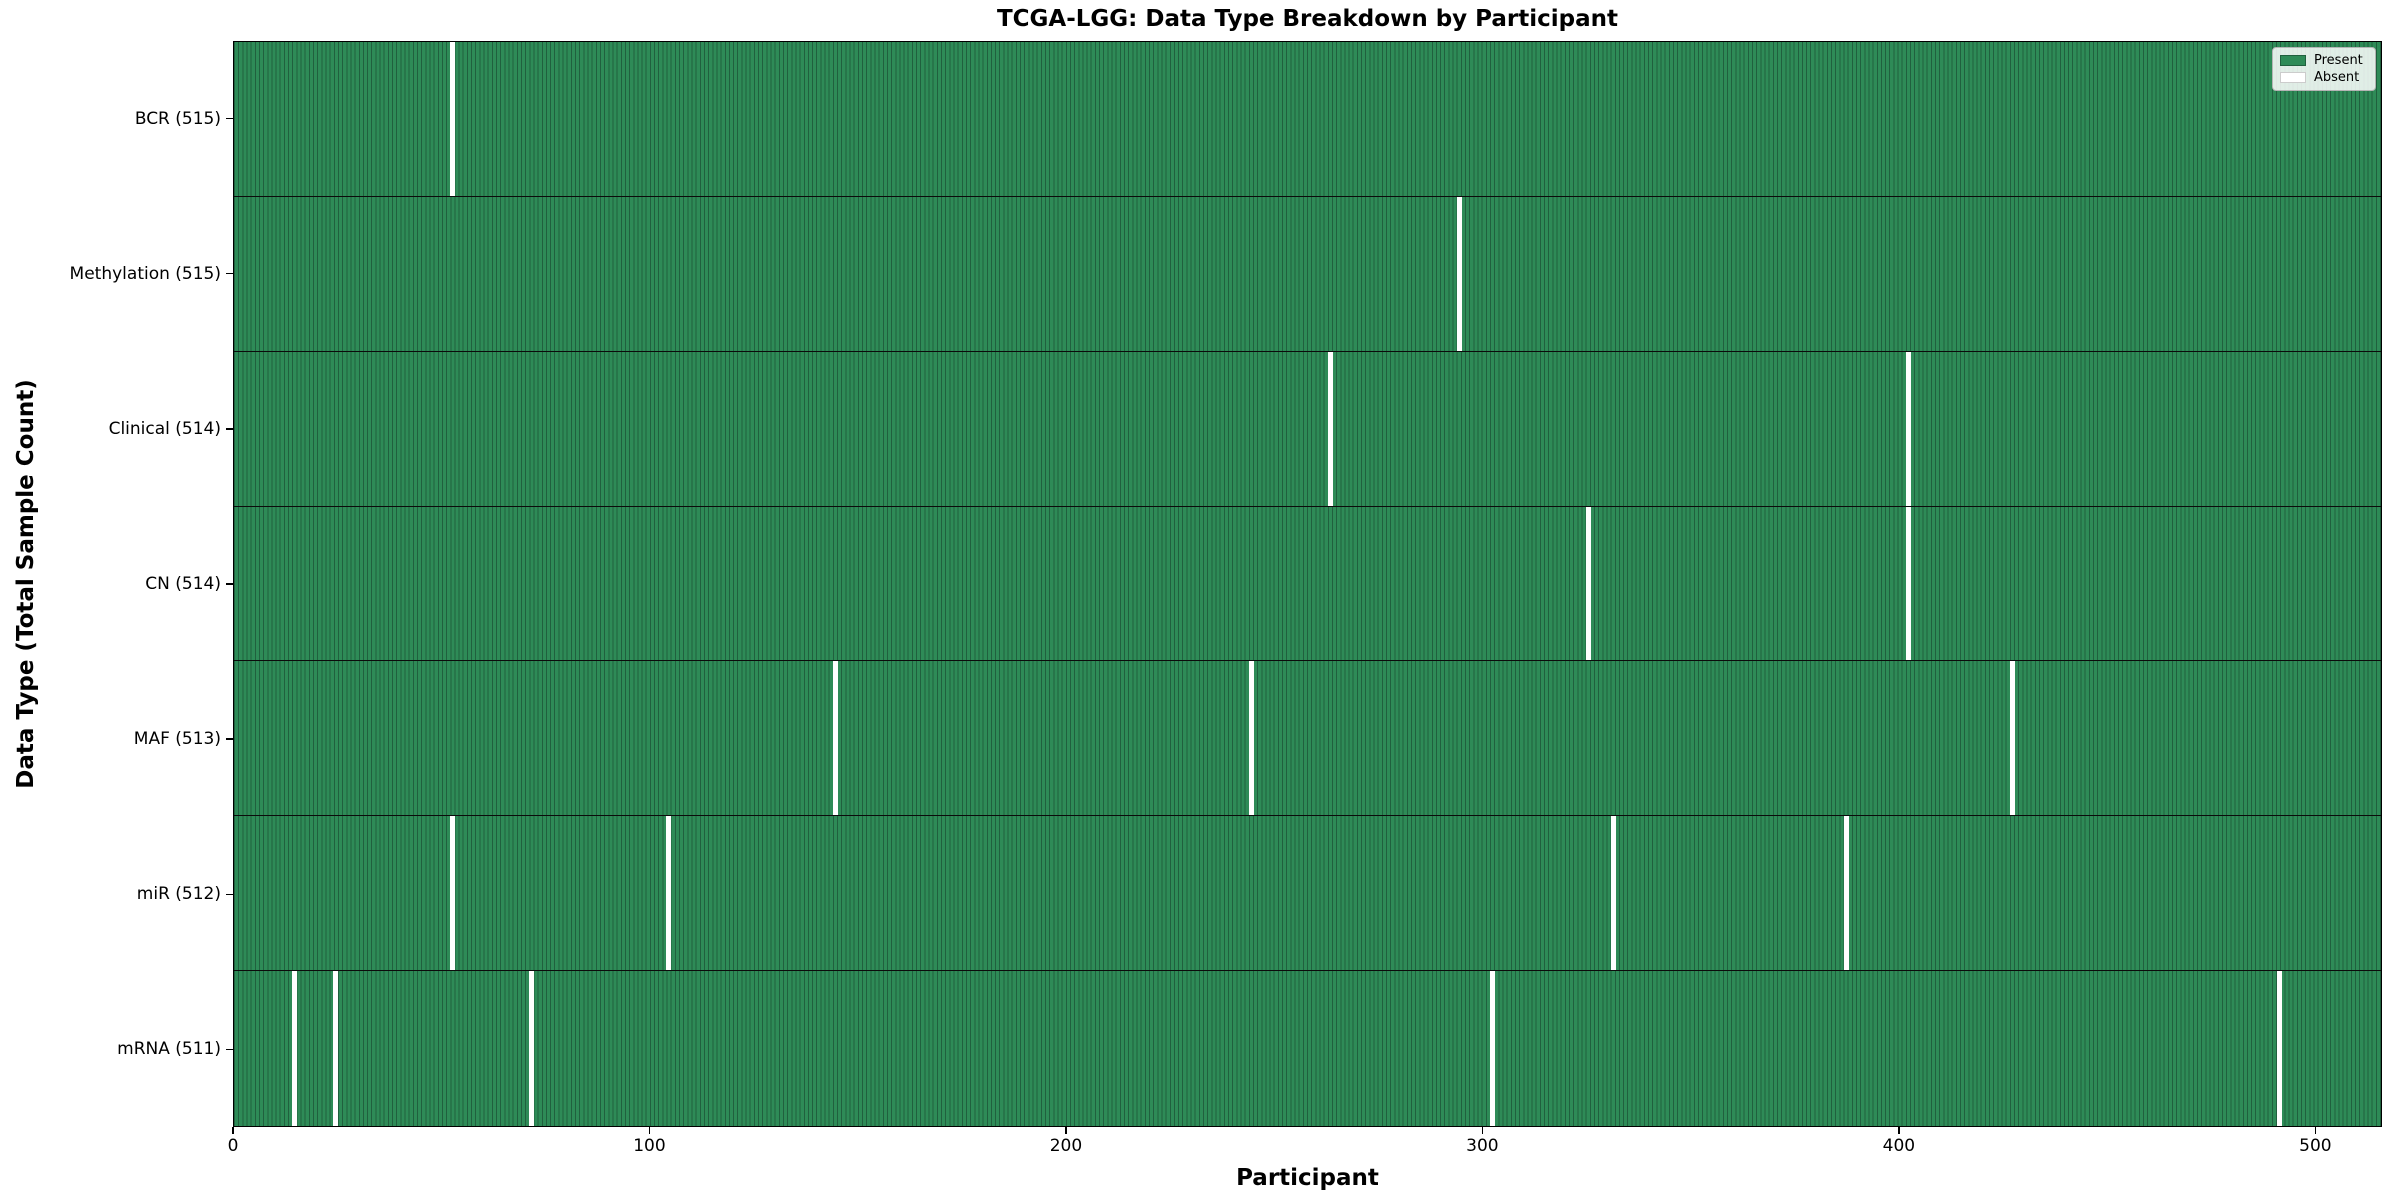 This screenshot has height=1200, width=2400. I want to click on y-tick-maf: MAF (513), so click(116, 739).